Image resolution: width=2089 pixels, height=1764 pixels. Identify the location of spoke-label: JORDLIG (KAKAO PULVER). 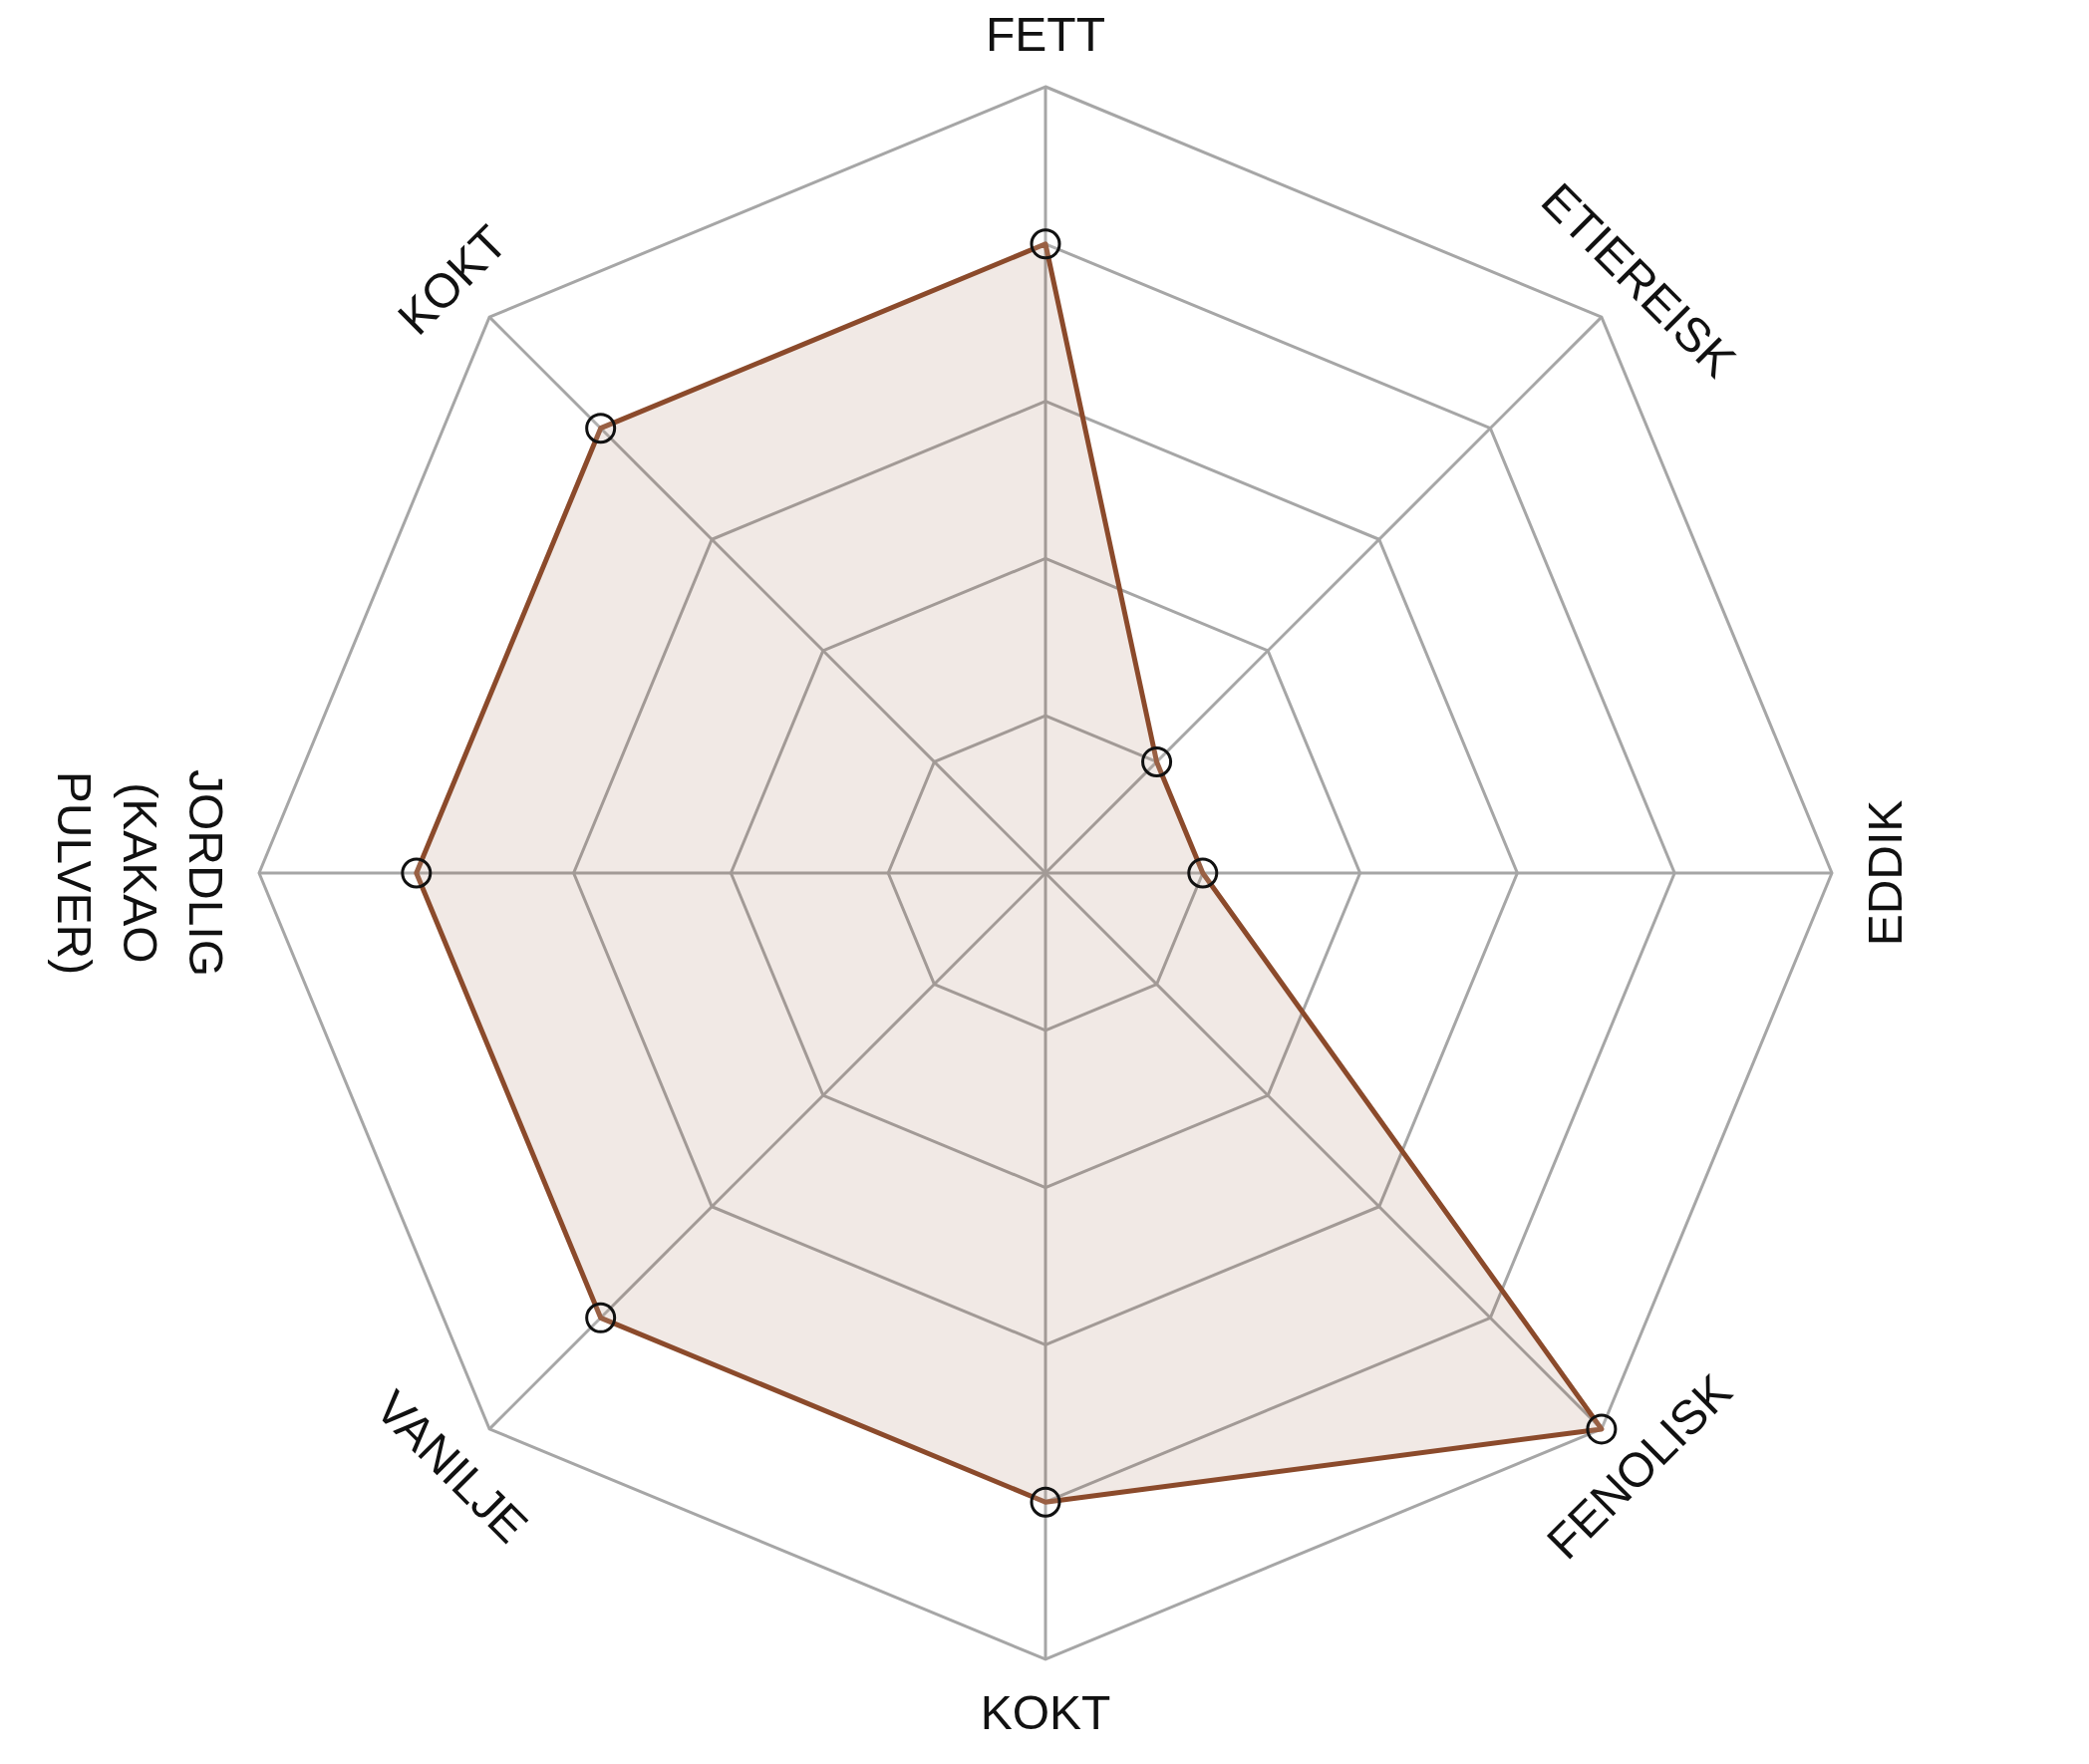
(140, 873).